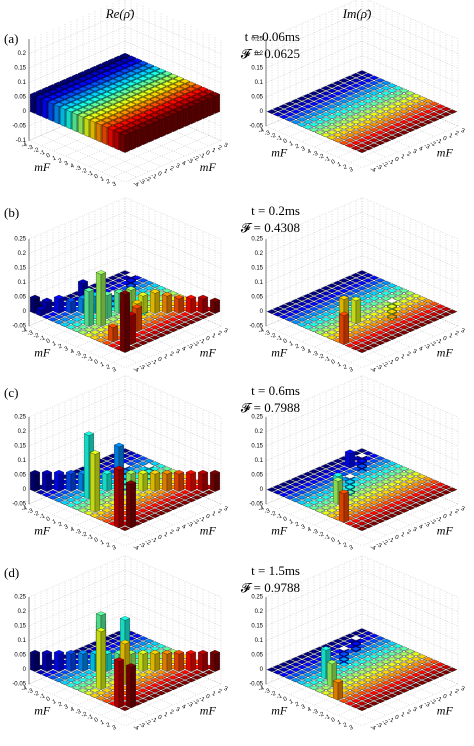 This screenshot has height=746, width=474. I want to click on y-tick-label: -1, so click(154, 177).